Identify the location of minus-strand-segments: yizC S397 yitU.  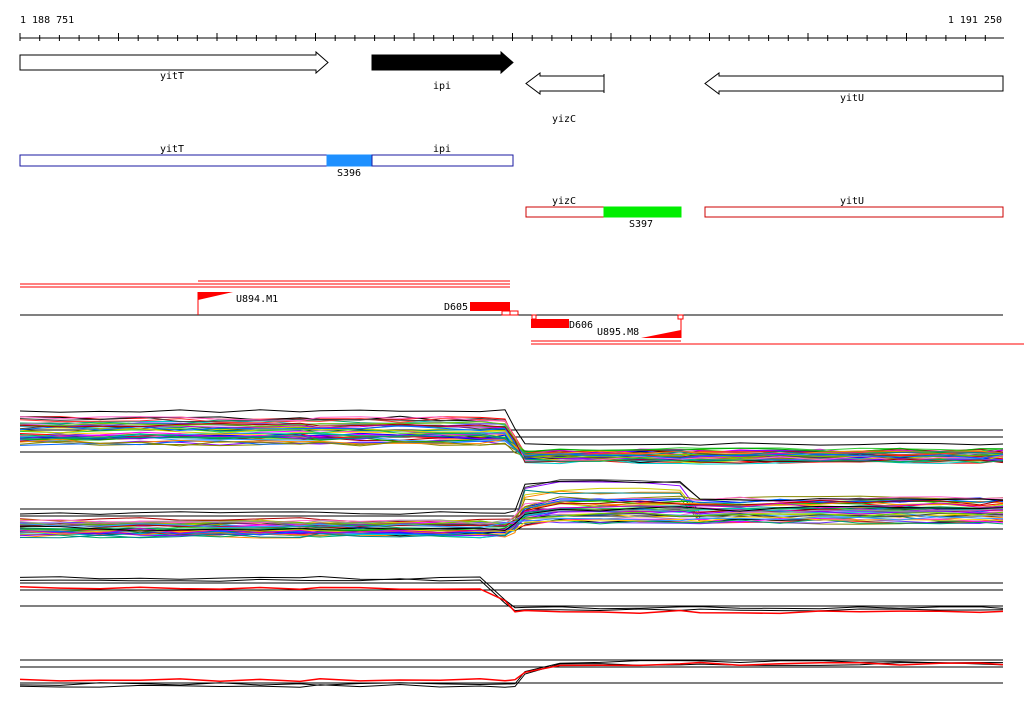
(764, 213).